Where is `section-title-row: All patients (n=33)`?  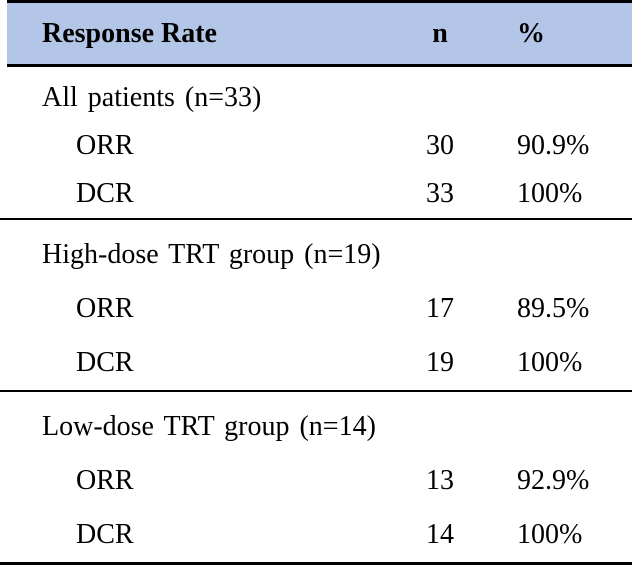 section-title-row: All patients (n=33) is located at coordinates (316, 98).